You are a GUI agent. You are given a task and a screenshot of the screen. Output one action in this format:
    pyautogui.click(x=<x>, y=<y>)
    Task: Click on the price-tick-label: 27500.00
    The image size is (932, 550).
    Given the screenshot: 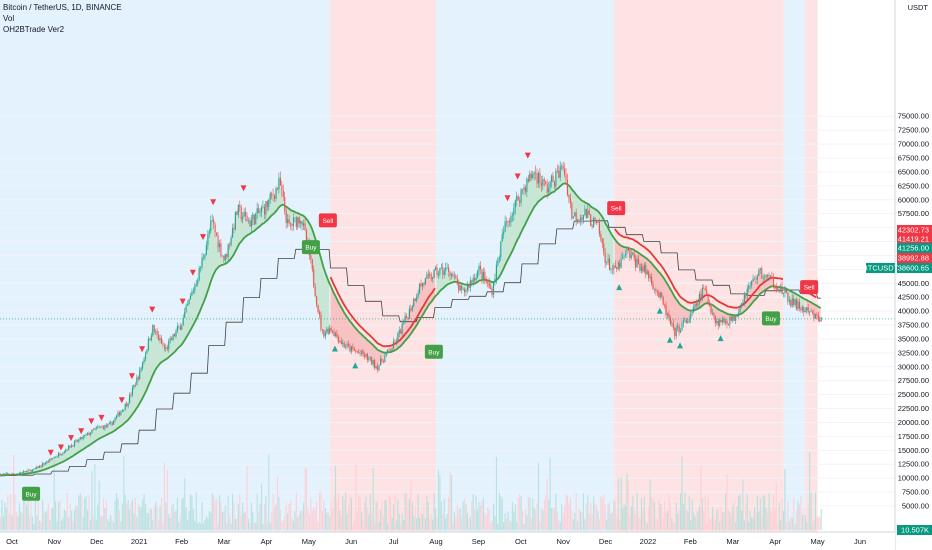 What is the action you would take?
    pyautogui.click(x=913, y=380)
    